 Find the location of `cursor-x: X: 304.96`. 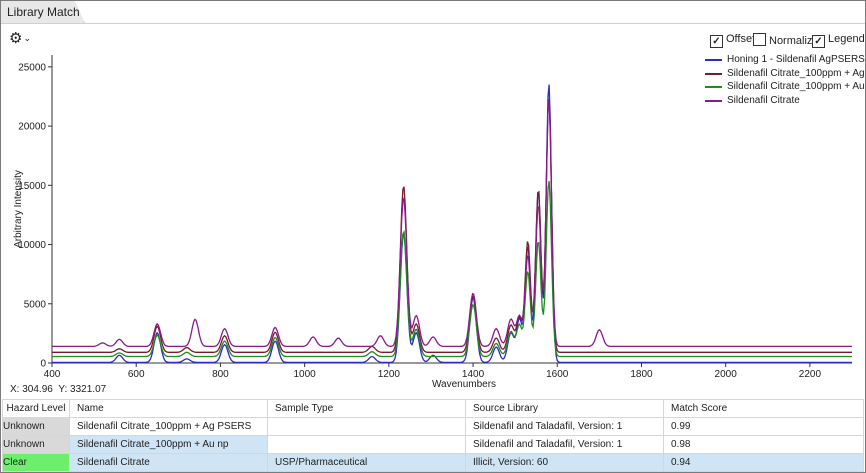

cursor-x: X: 304.96 is located at coordinates (31, 389).